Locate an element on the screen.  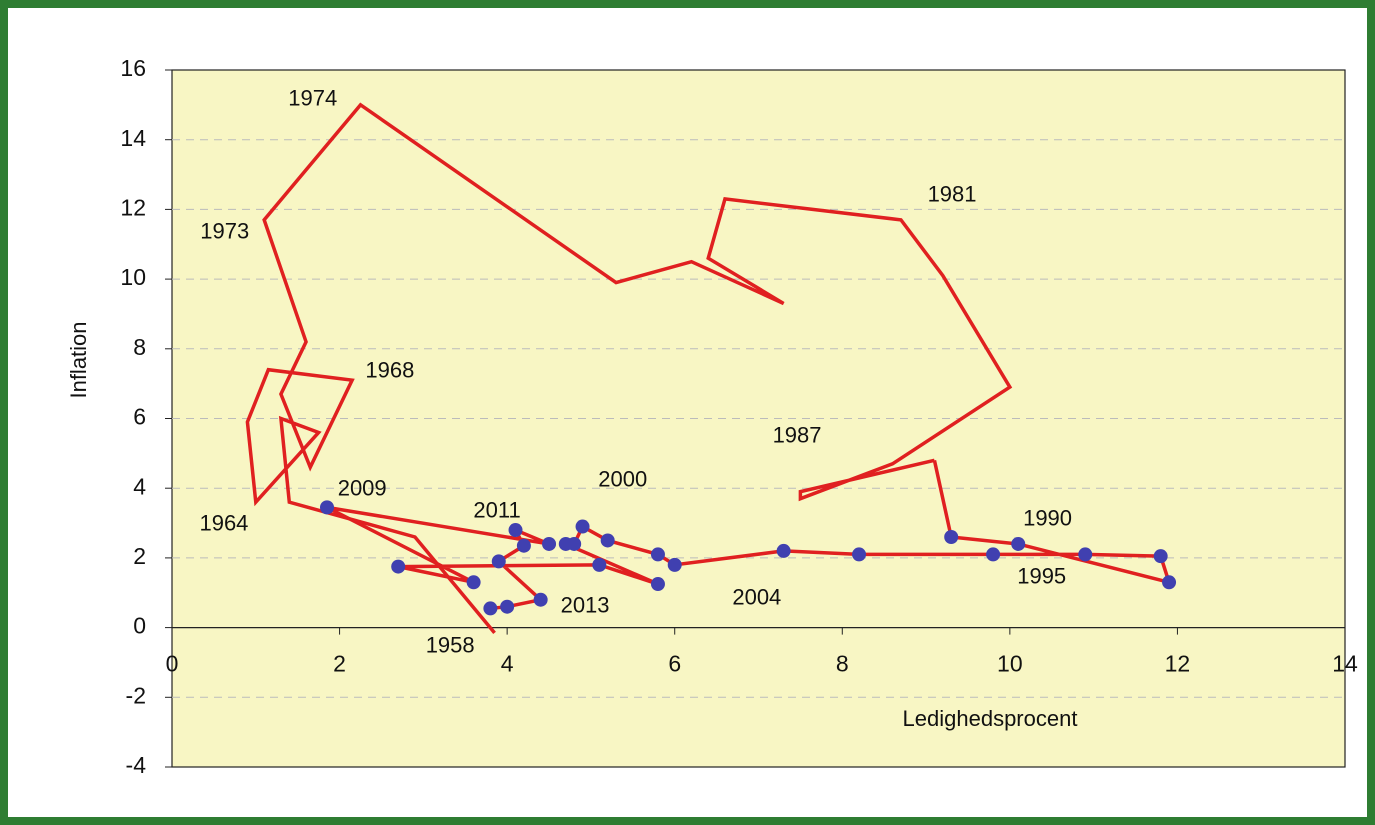
annotation: 1964 is located at coordinates (223, 522).